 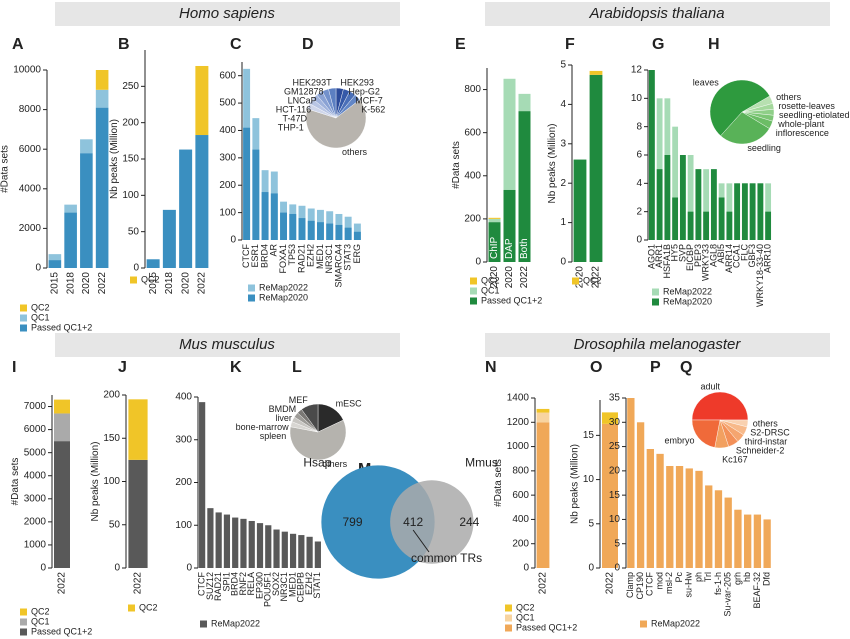 I want to click on y-tick-label: 150, so click(x=130, y=159).